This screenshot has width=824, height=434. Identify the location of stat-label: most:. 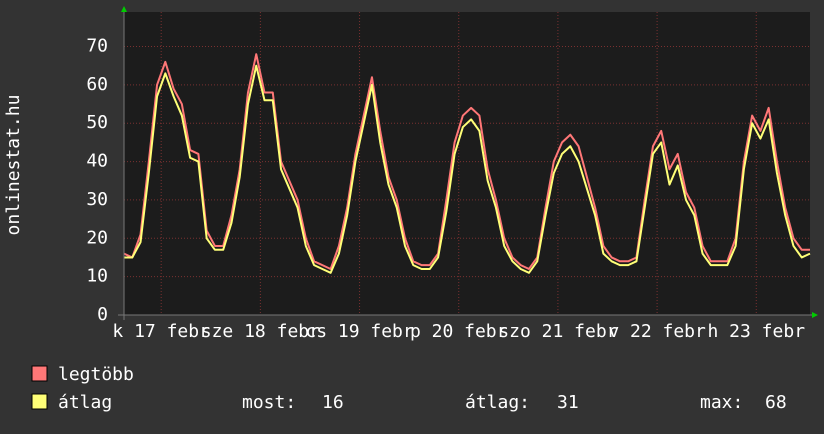
(269, 402).